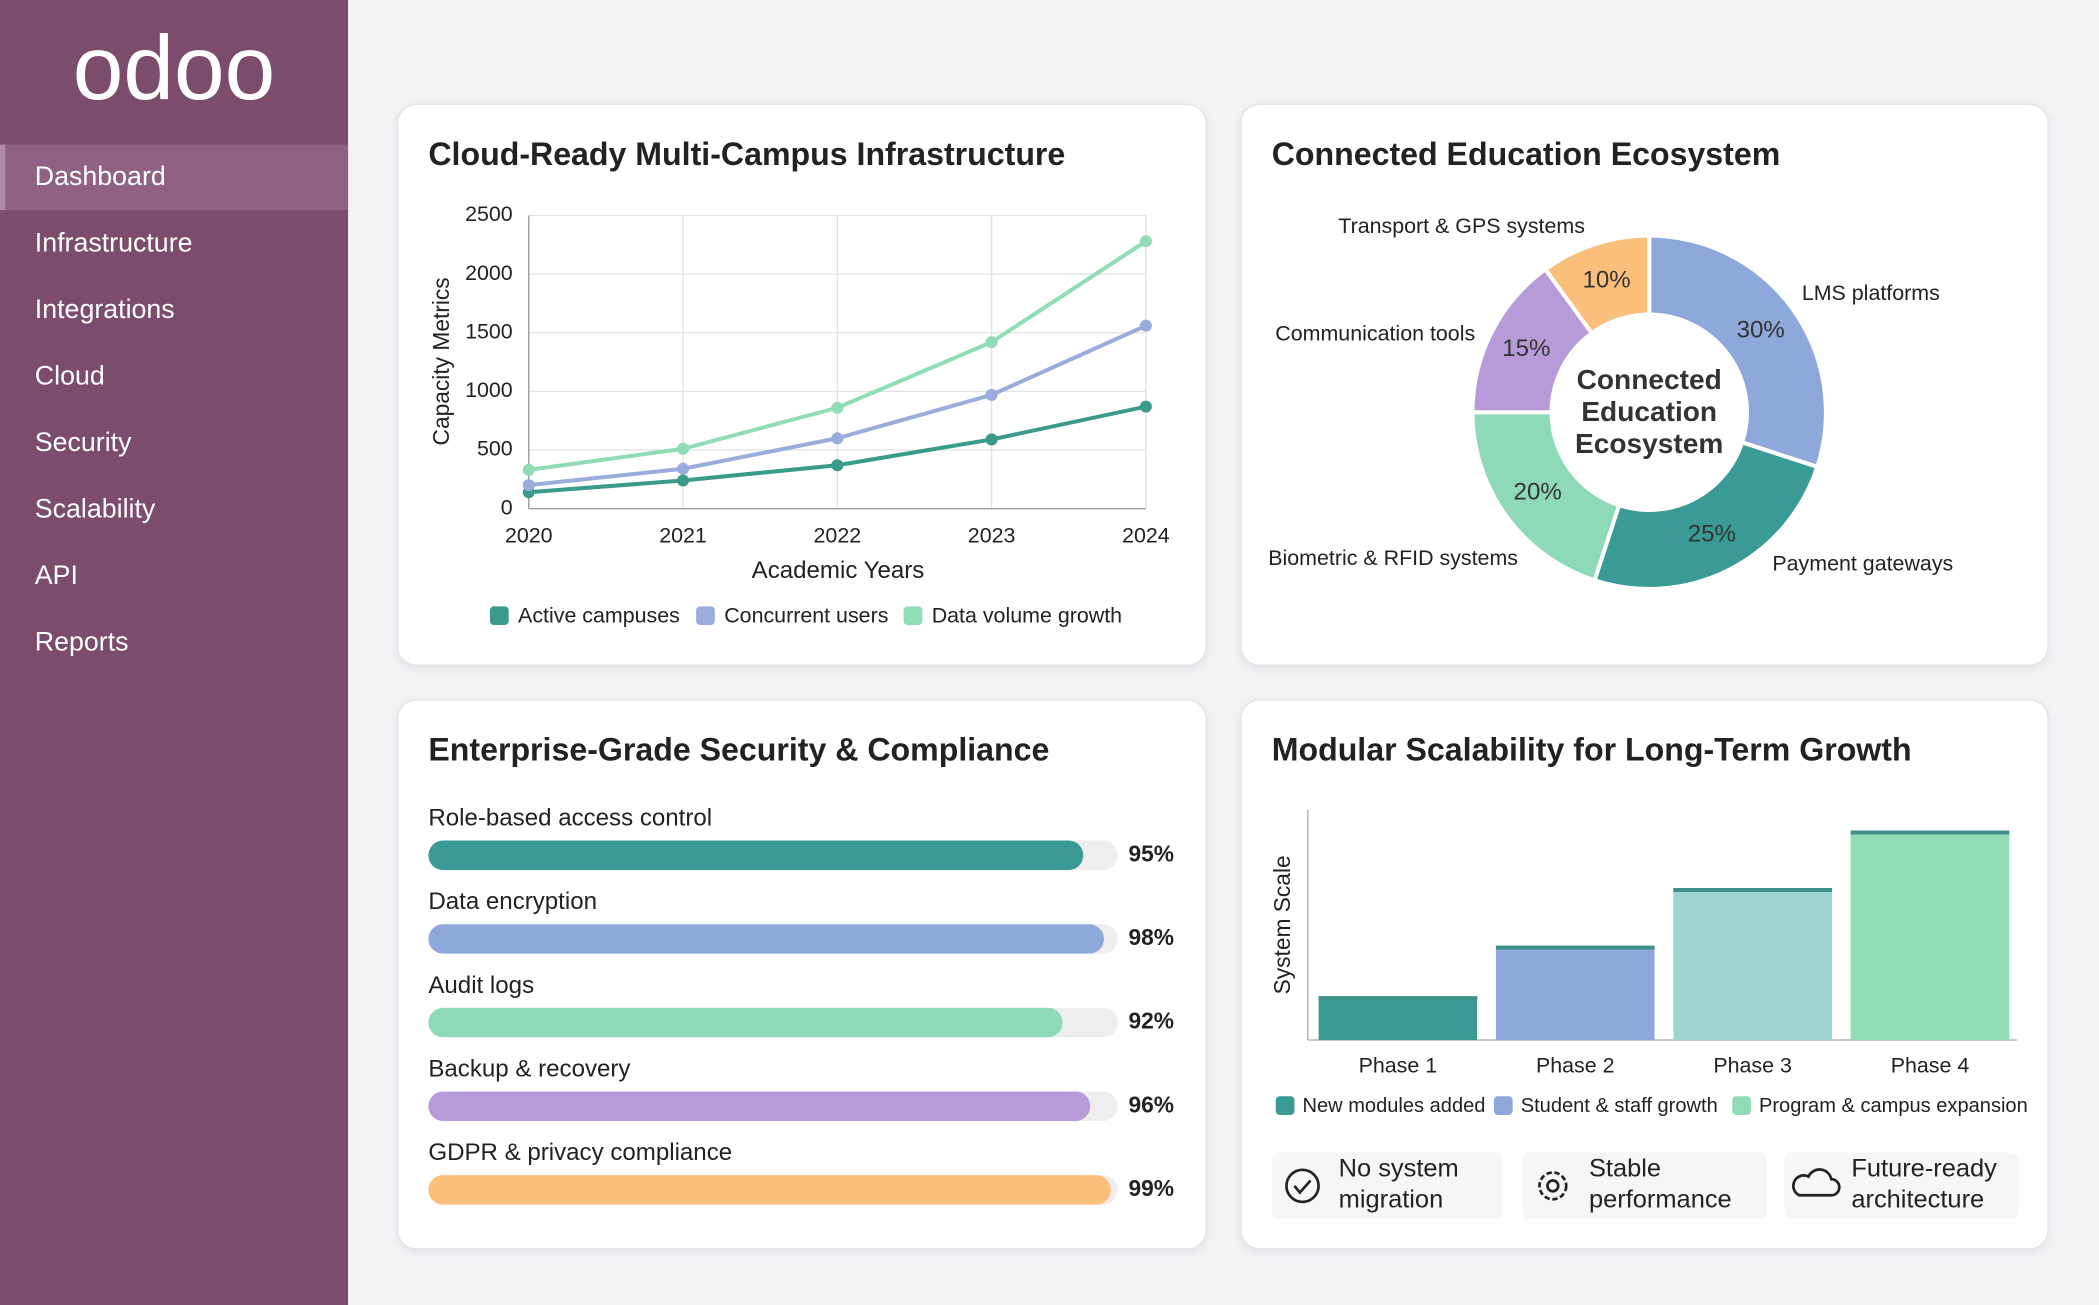 Image resolution: width=2099 pixels, height=1305 pixels. Describe the element at coordinates (1146, 535) in the screenshot. I see `x-tick-label: 2024` at that location.